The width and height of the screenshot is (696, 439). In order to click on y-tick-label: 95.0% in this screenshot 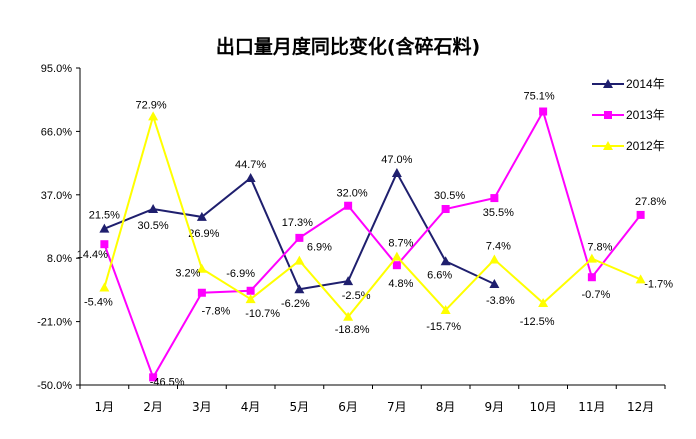, I will do `click(56, 69)`.